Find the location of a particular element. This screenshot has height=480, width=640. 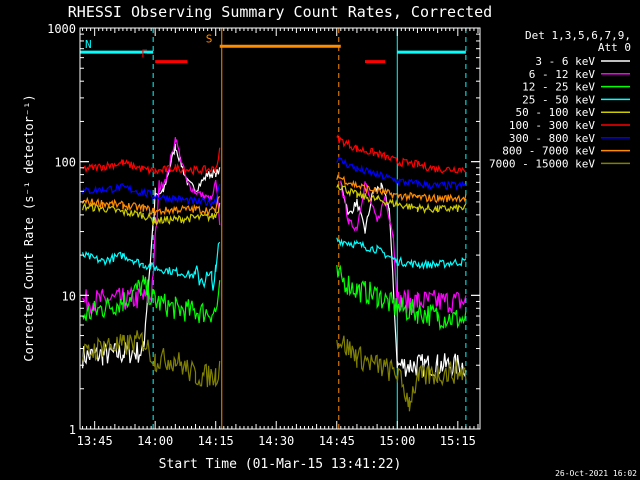

legend-title-line-0: Det 1,3,5,6,7,9, is located at coordinates (578, 35).